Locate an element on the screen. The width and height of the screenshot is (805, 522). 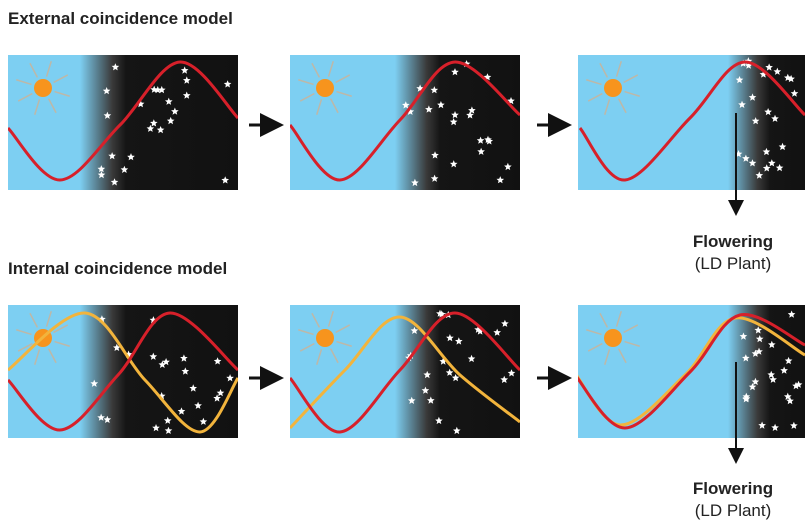
section-title: Internal coincidence model is located at coordinates (117, 268).